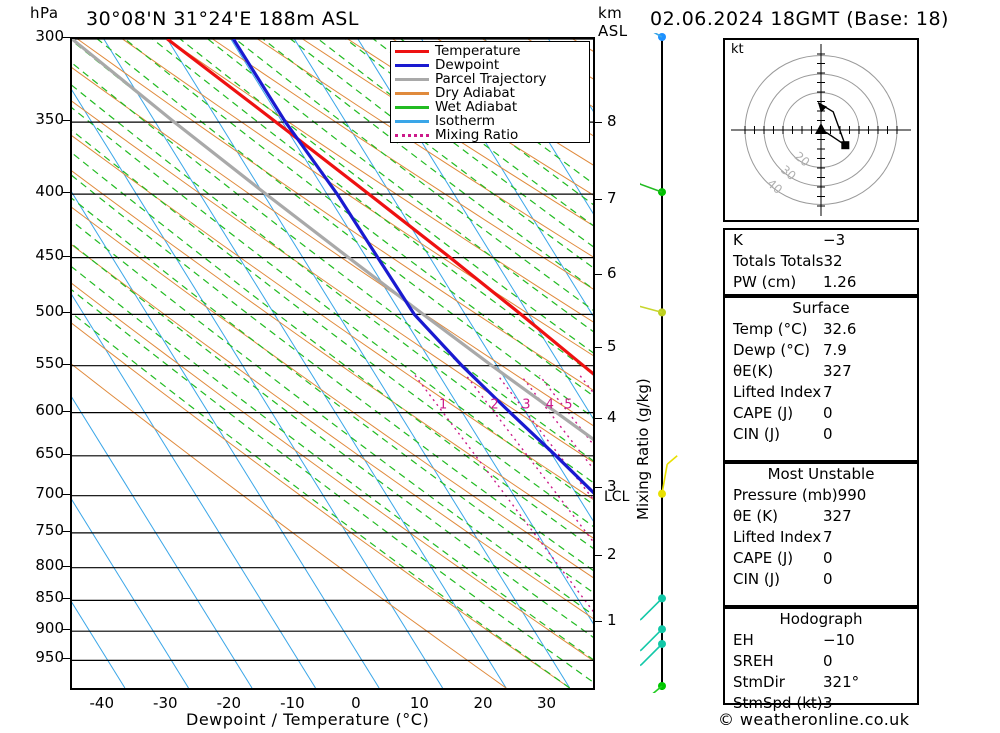 This screenshot has height=733, width=1000. I want to click on right-axis-unit-km: km, so click(610, 13).